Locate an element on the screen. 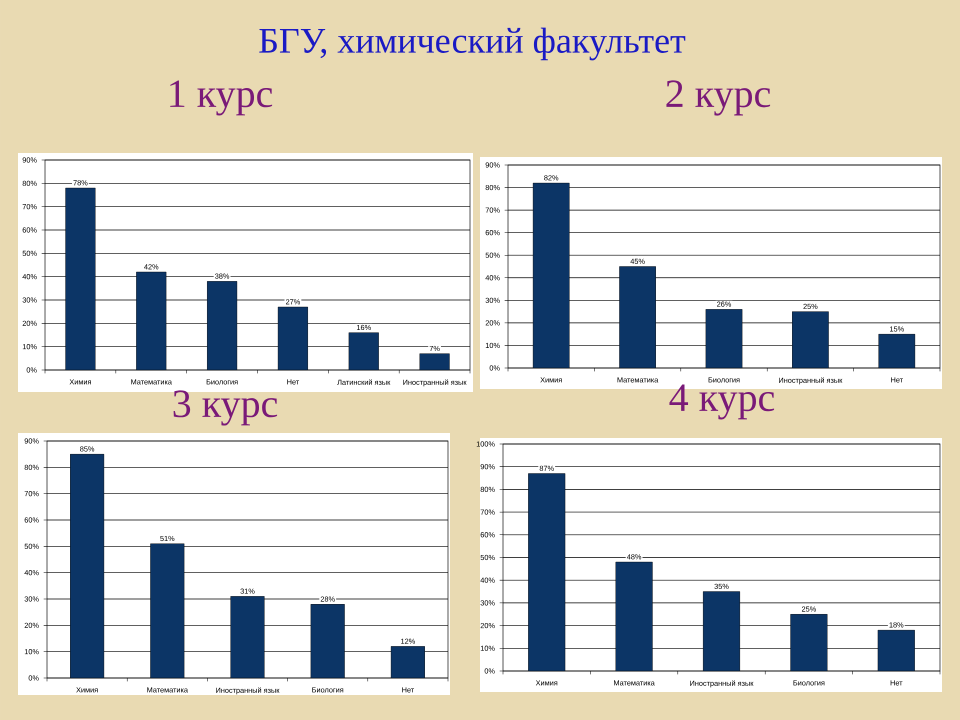 Image resolution: width=960 pixels, height=720 pixels. text: БГУ, химический факультет is located at coordinates (472, 44).